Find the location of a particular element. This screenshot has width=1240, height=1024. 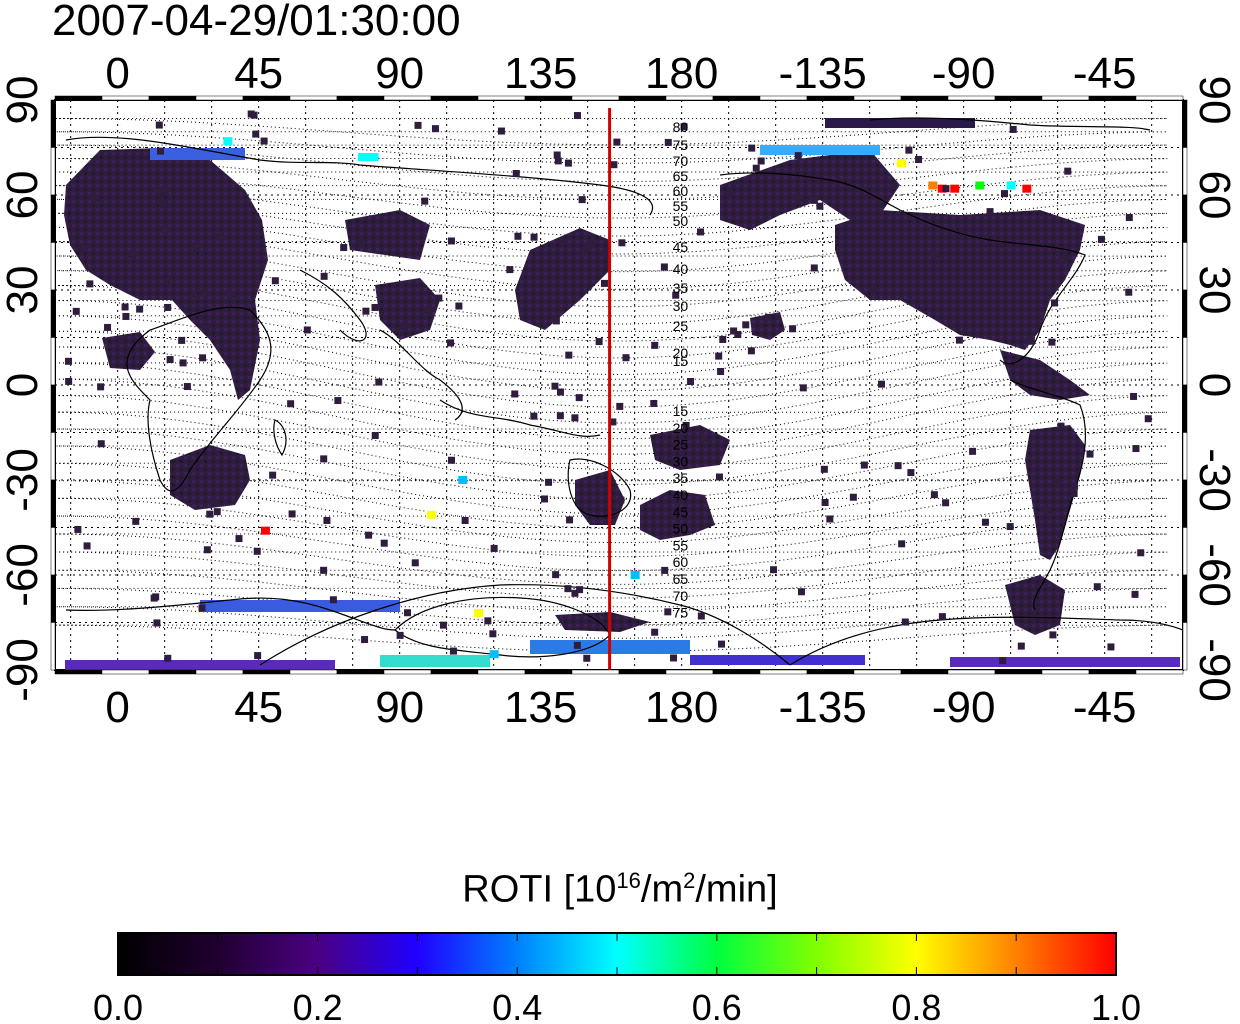

colorbar-tick-label: 0.8 is located at coordinates (916, 1005).